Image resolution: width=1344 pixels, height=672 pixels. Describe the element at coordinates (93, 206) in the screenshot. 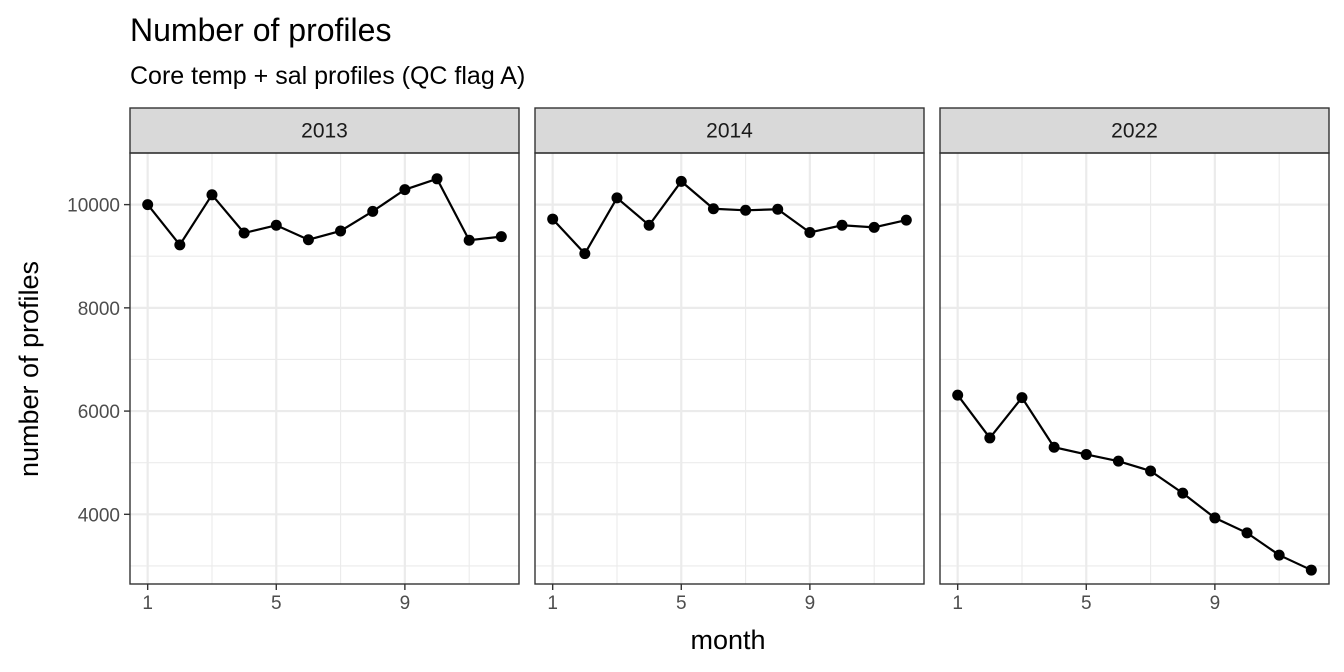

I see `y-tick-label: 10000` at that location.